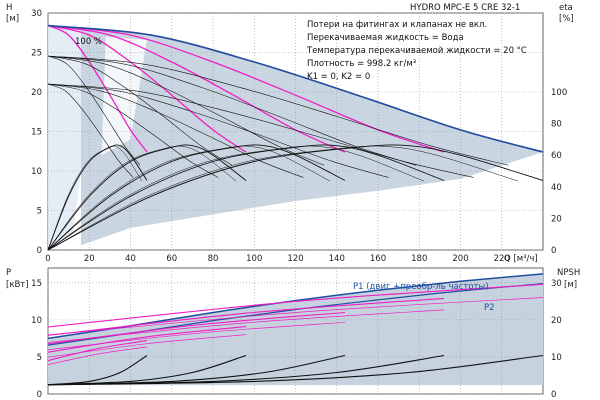 The image size is (600, 400). Describe the element at coordinates (36, 321) in the screenshot. I see `power-tick-label: 10` at that location.